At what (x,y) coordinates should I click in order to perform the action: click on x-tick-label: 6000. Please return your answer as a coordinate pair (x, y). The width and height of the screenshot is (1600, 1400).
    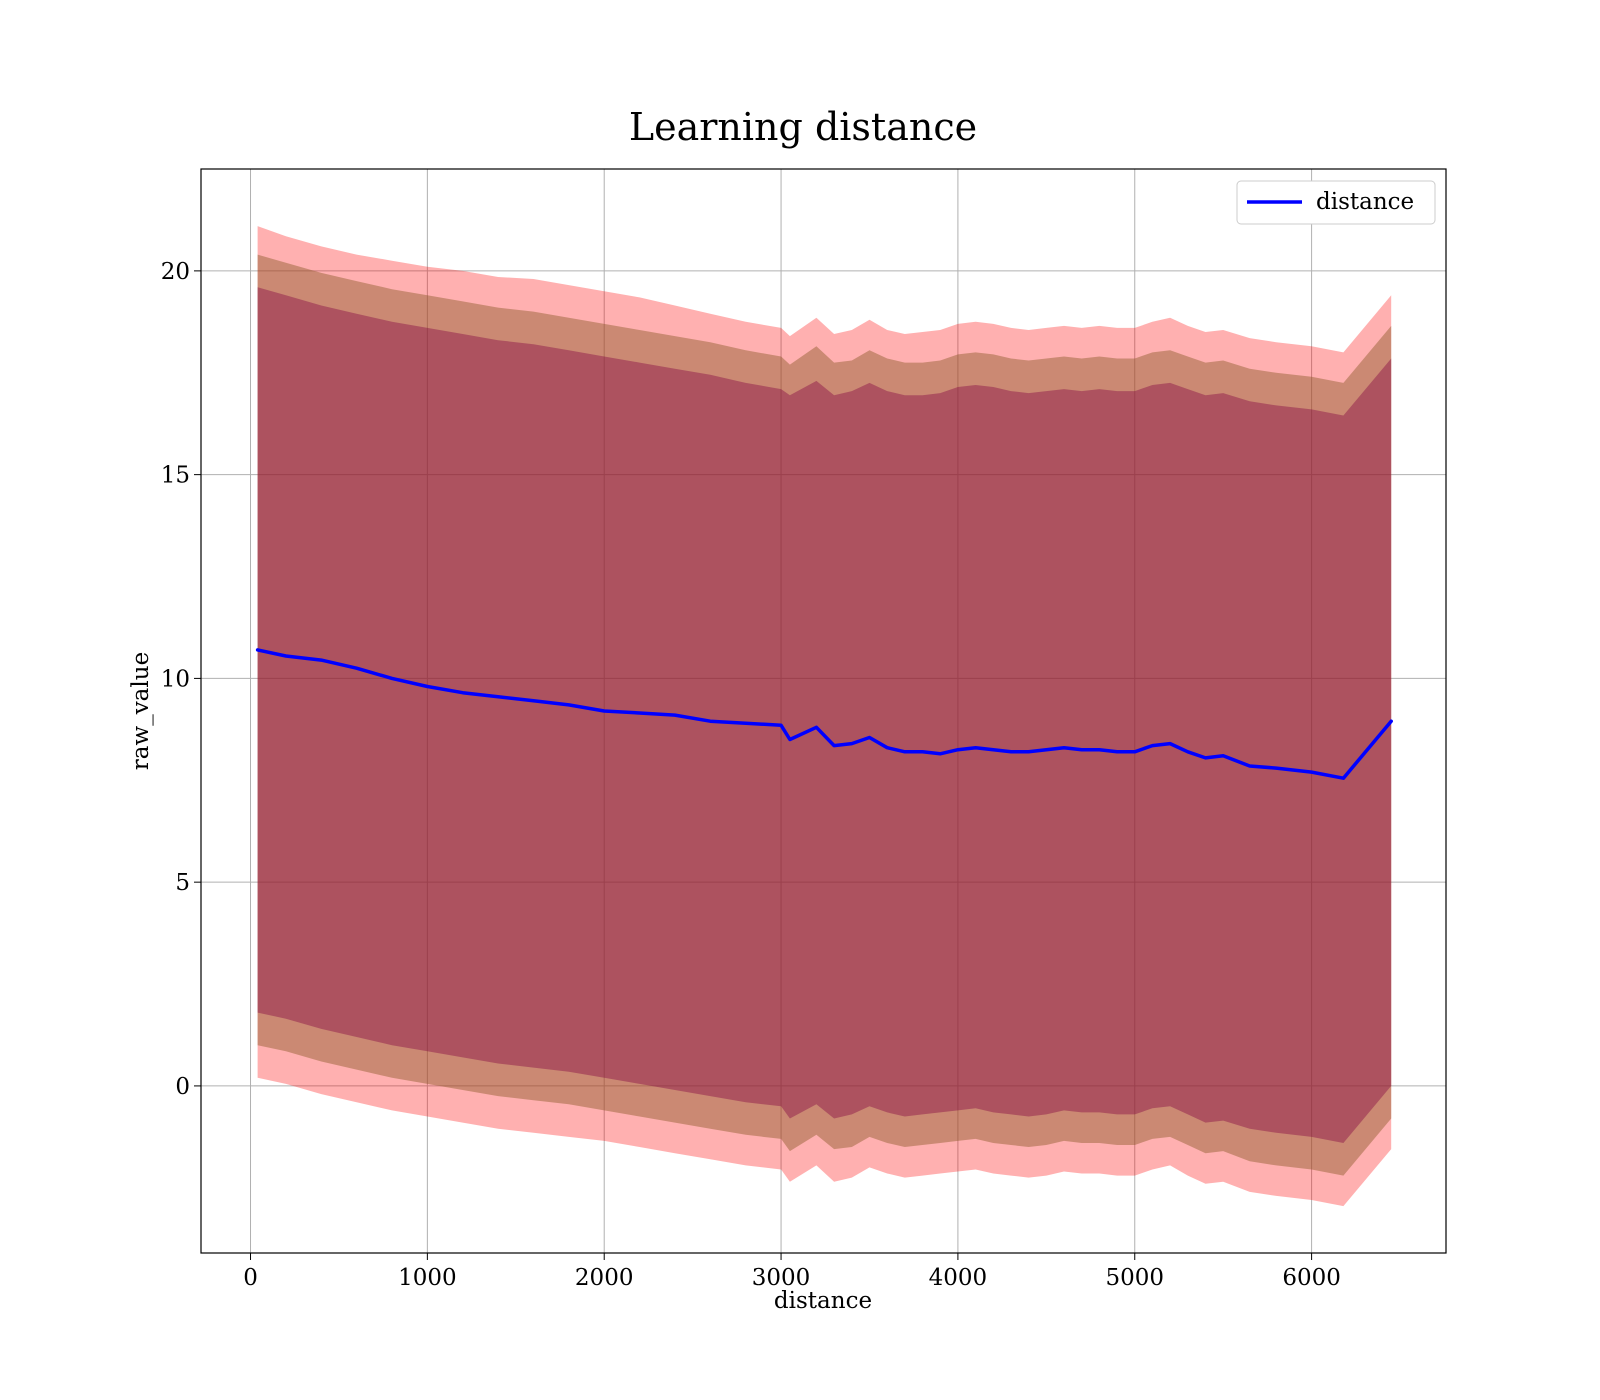
    Looking at the image, I should click on (1311, 1278).